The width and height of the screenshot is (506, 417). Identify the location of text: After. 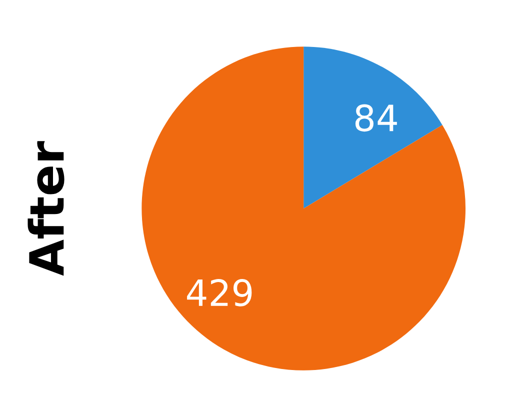
(46, 208).